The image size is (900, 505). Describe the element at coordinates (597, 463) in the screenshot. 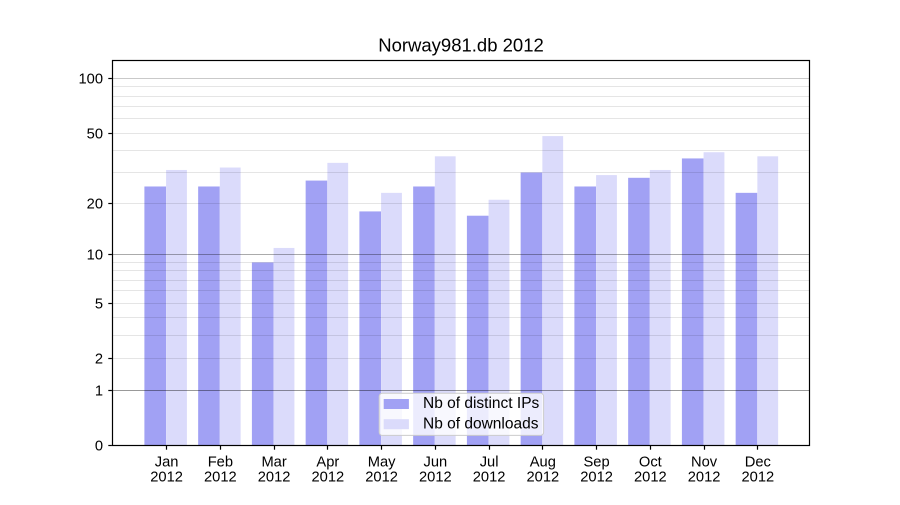

I see `svg-text: Sep` at that location.